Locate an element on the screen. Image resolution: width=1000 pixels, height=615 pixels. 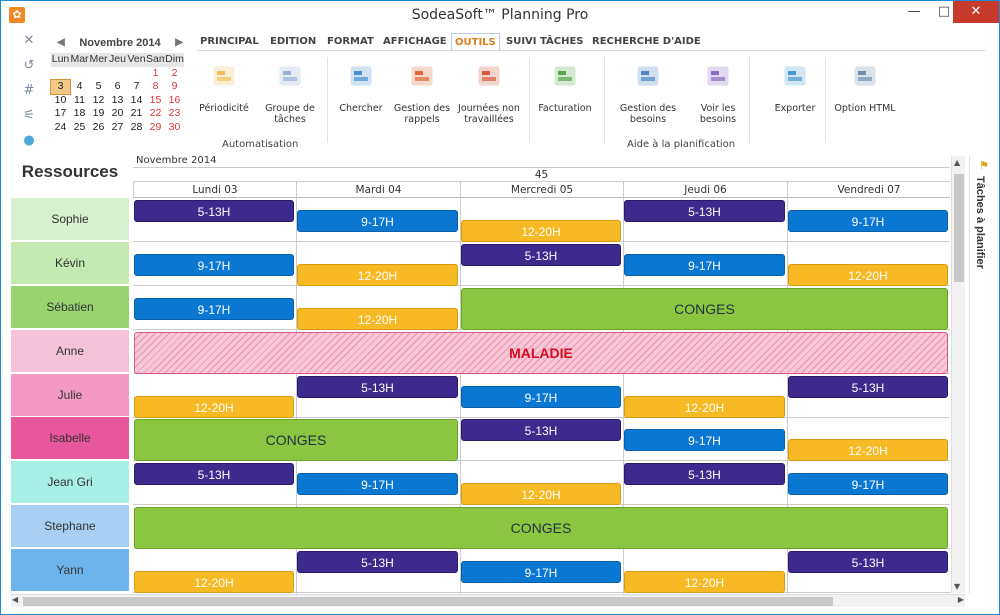
resource-jeangri: Jean Gri is located at coordinates (70, 482).